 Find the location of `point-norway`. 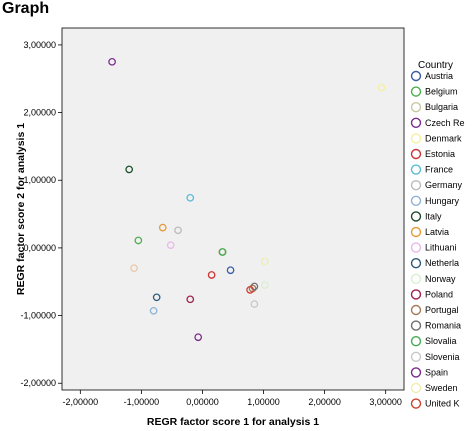

point-norway is located at coordinates (264, 285).